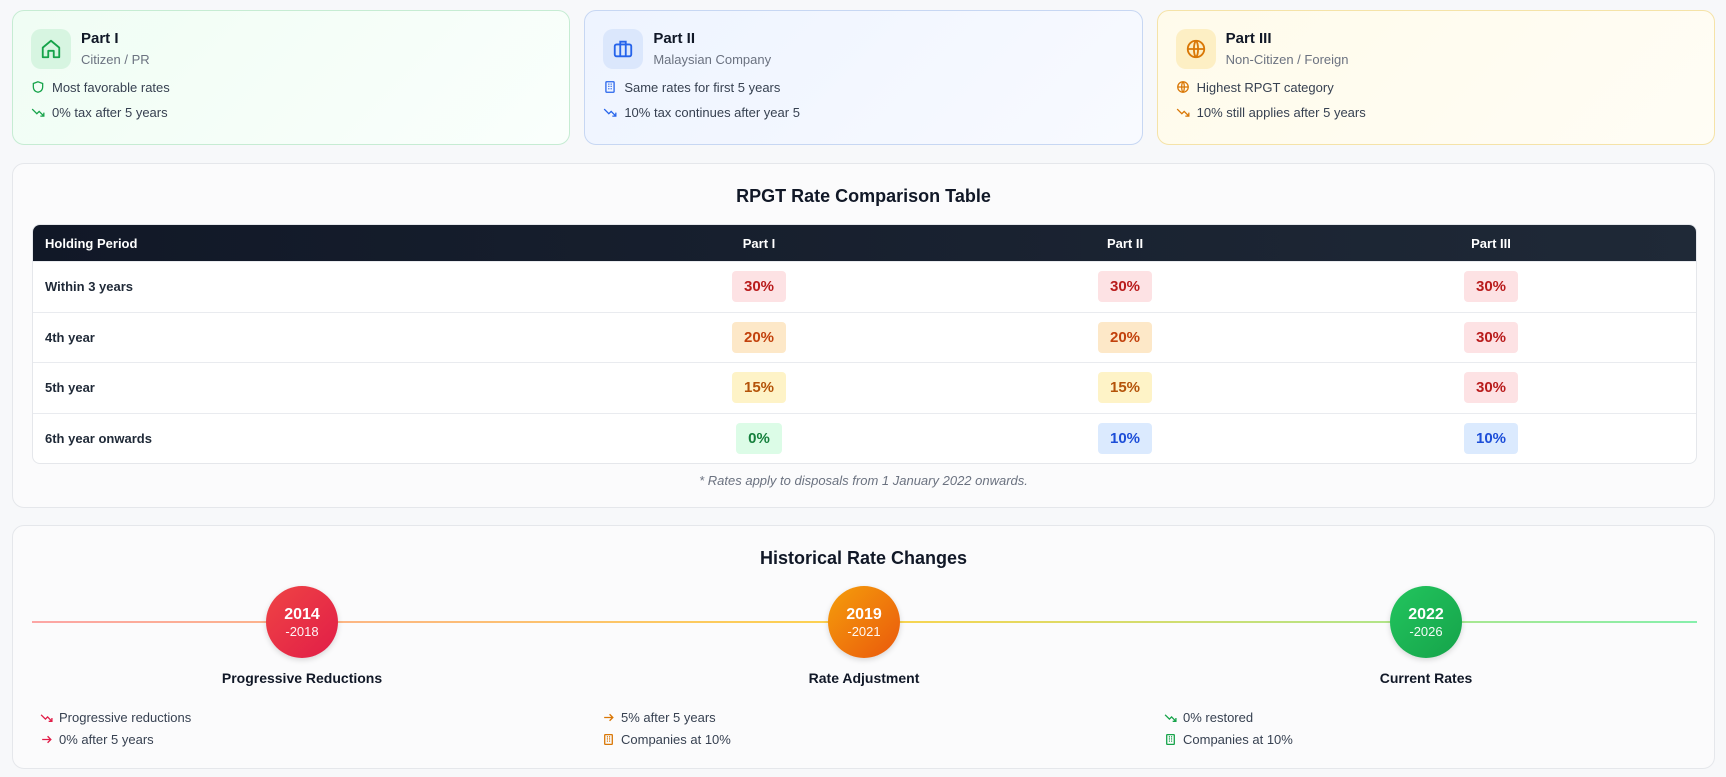  I want to click on milestone-circle: 2019 -2021, so click(864, 622).